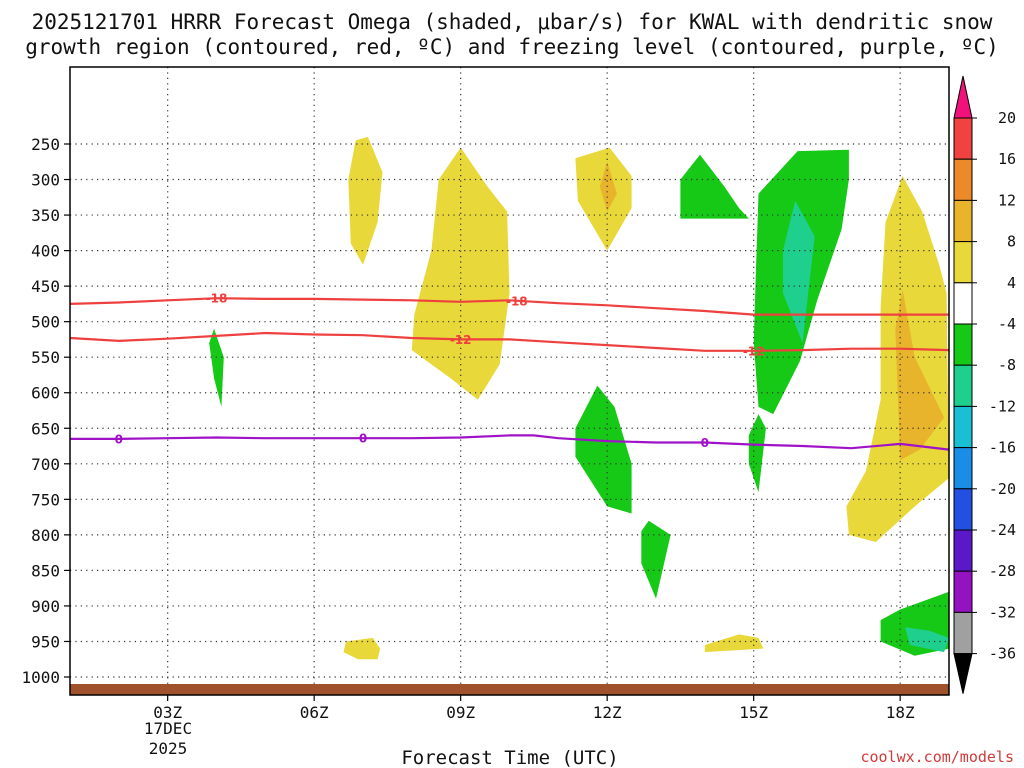 This screenshot has width=1024, height=768. I want to click on colorbar-label-8: 8, so click(1011, 242).